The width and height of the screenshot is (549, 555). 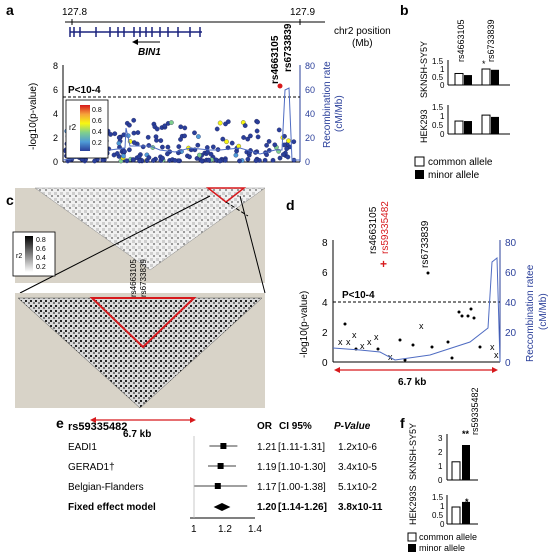 What do you see at coordinates (106, 487) in the screenshot?
I see `e-row-name: Belgian-Flanders` at bounding box center [106, 487].